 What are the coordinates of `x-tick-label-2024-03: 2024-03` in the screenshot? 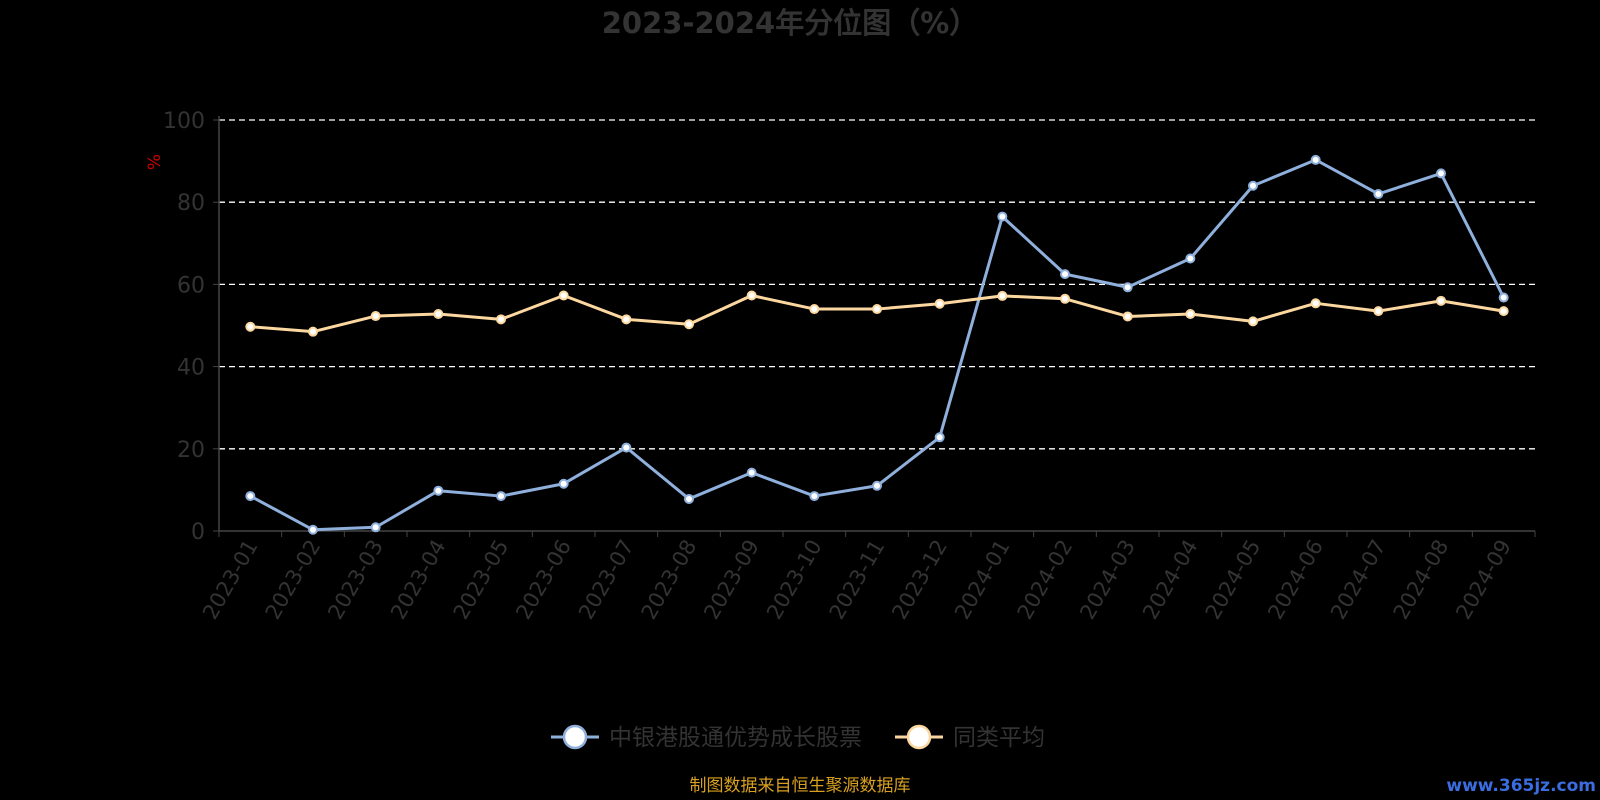 It's located at (1107, 580).